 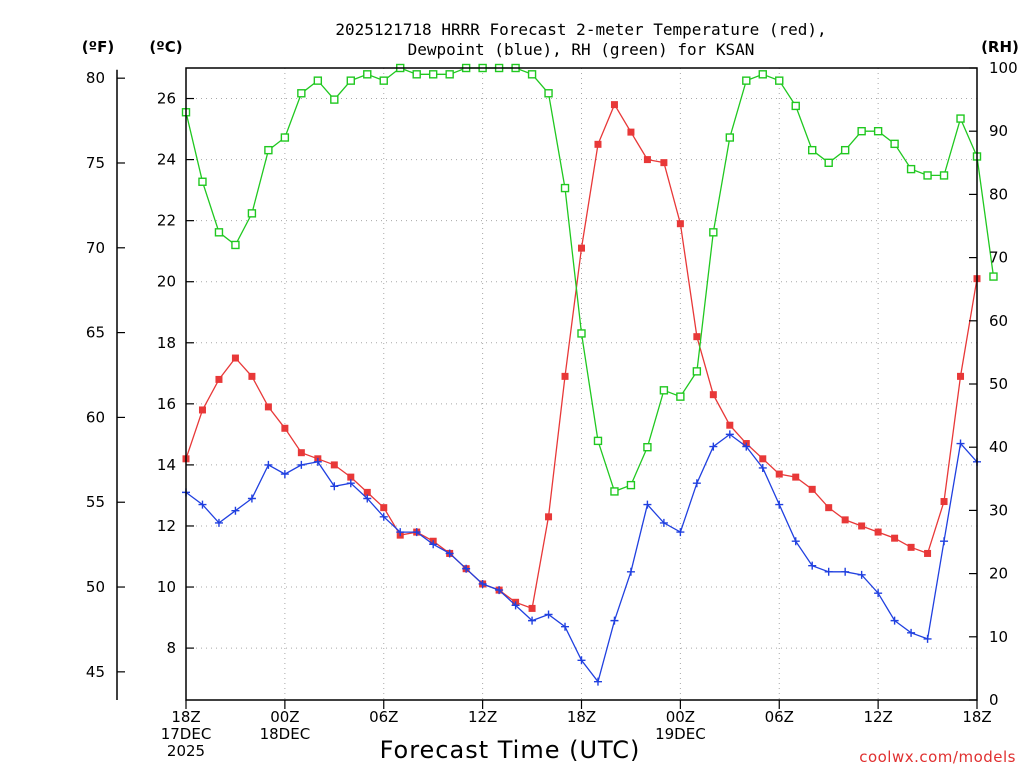 What do you see at coordinates (998, 321) in the screenshot?
I see `rh-tick-label: 60` at bounding box center [998, 321].